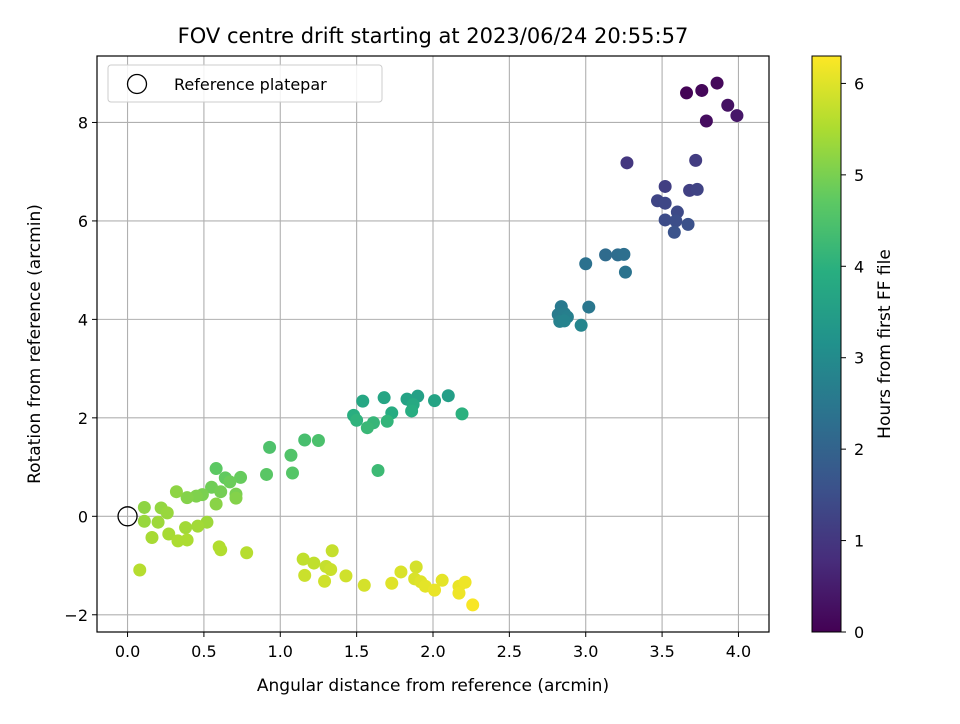  Describe the element at coordinates (356, 651) in the screenshot. I see `x-tick-label: 1.5` at that location.